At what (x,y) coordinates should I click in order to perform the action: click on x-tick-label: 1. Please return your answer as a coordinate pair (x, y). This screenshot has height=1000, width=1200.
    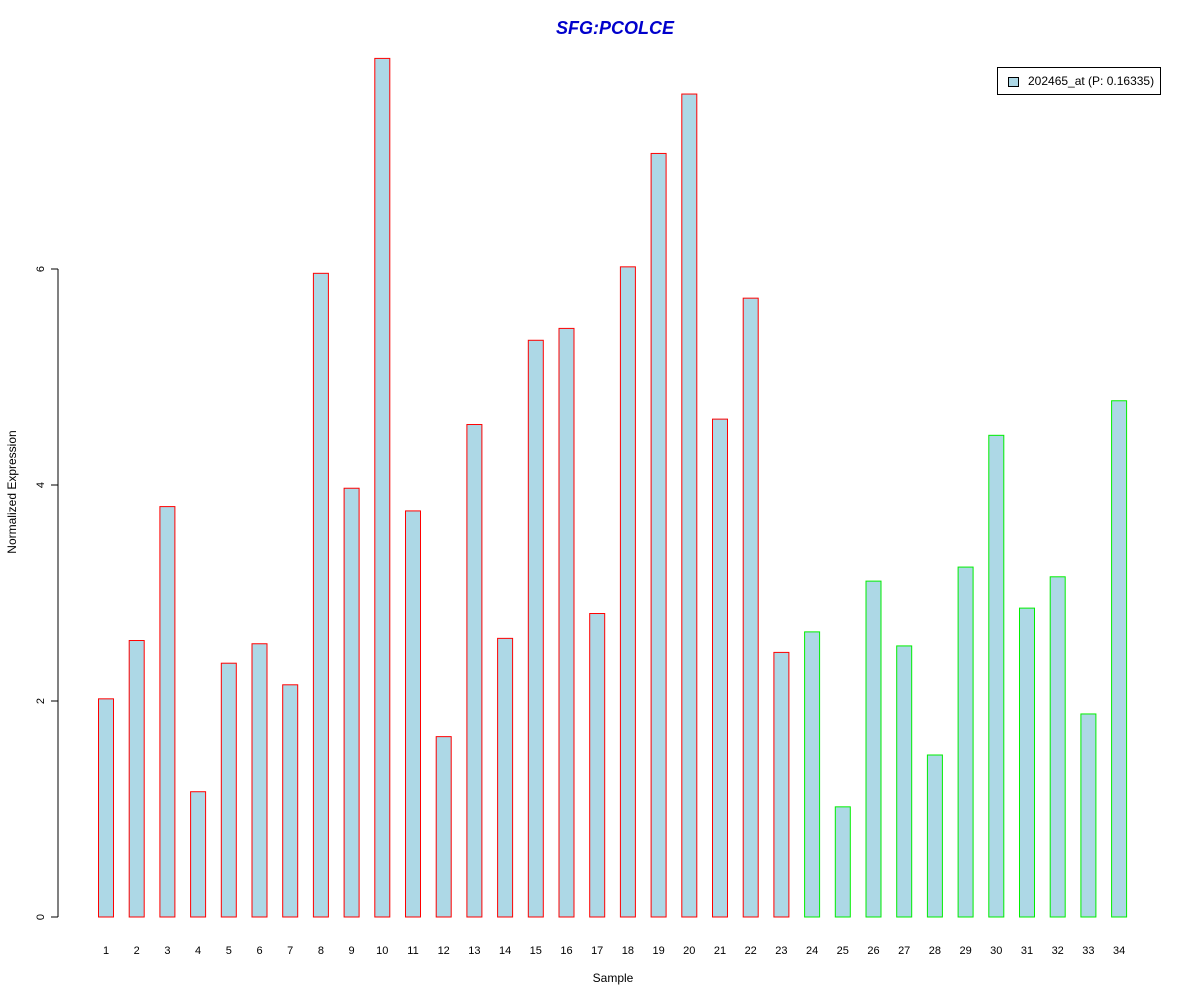
    Looking at the image, I should click on (106, 951).